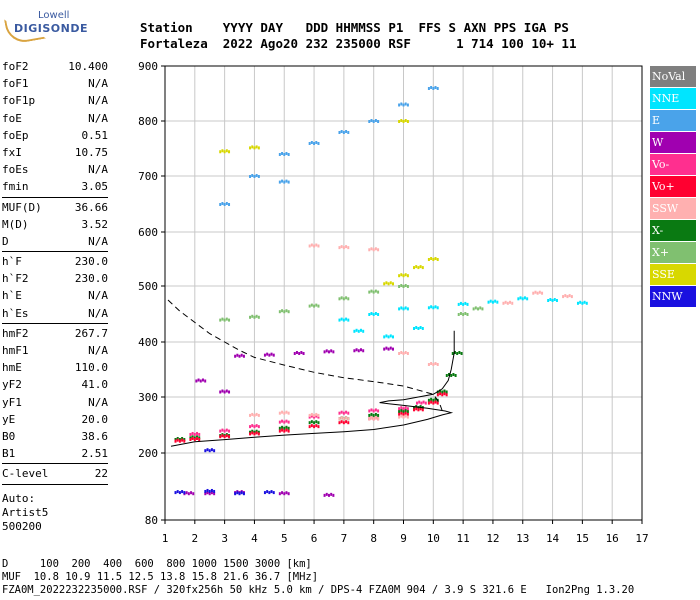  Describe the element at coordinates (673, 208) in the screenshot. I see `legend-item: SSW` at that location.